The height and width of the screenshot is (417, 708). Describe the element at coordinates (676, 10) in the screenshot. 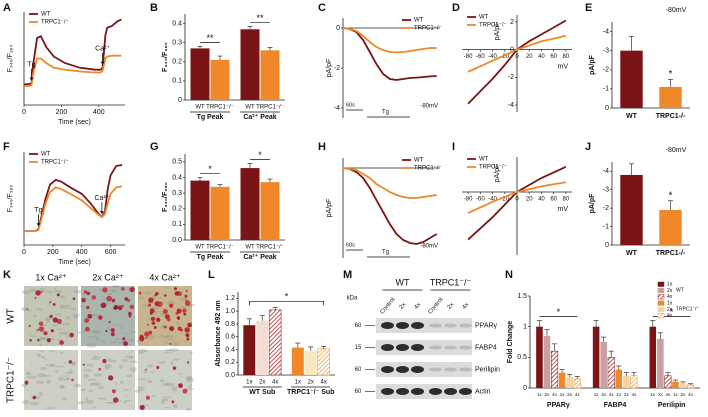

I see `chart-title: -80mV` at that location.